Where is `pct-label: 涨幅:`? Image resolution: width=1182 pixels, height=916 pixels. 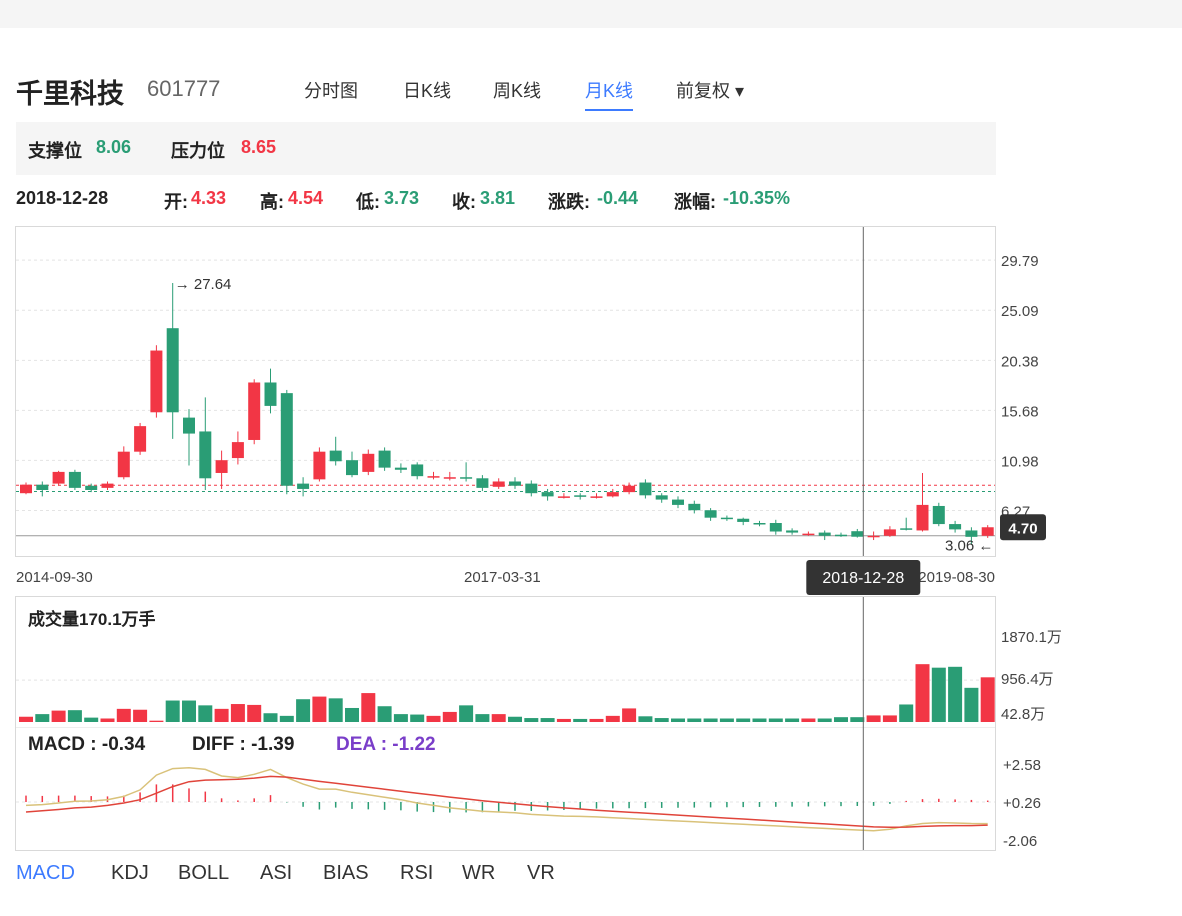 pct-label: 涨幅: is located at coordinates (695, 202).